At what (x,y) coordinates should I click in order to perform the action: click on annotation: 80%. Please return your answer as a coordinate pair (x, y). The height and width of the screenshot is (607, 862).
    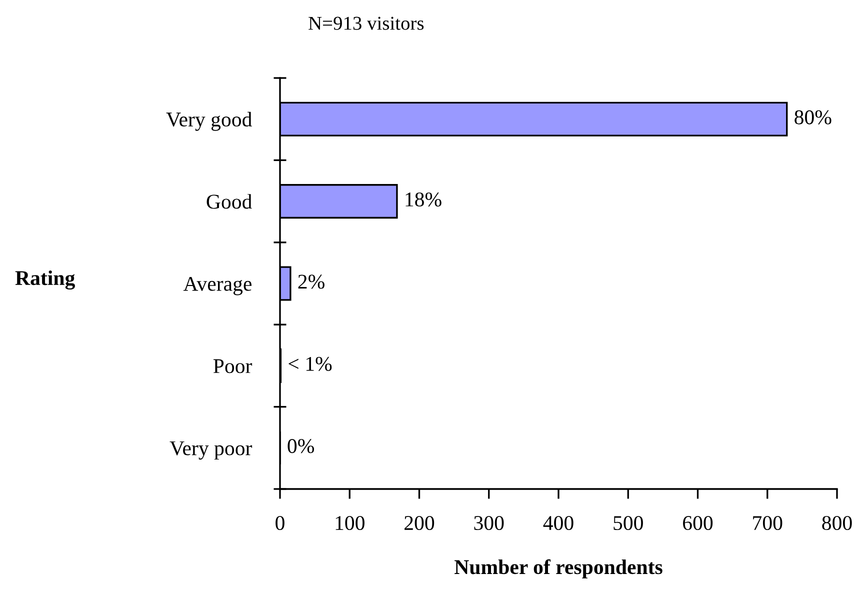
    Looking at the image, I should click on (813, 117).